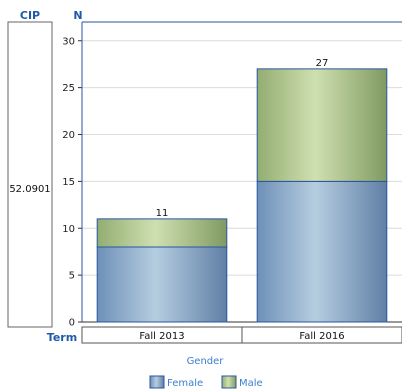 This screenshot has height=389, width=402. Describe the element at coordinates (161, 336) in the screenshot. I see `category-label: Fall 2013` at that location.